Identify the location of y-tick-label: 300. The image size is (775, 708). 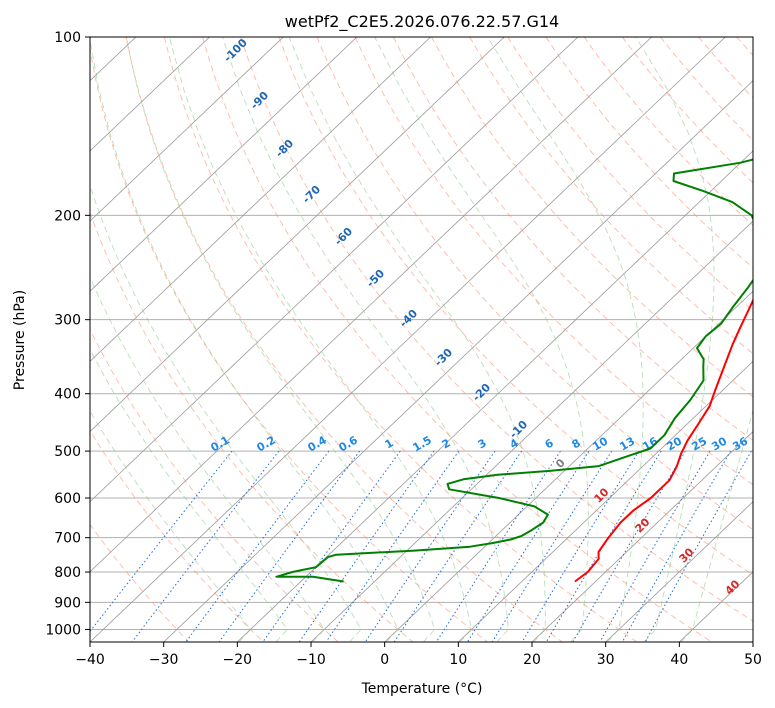
(67, 321).